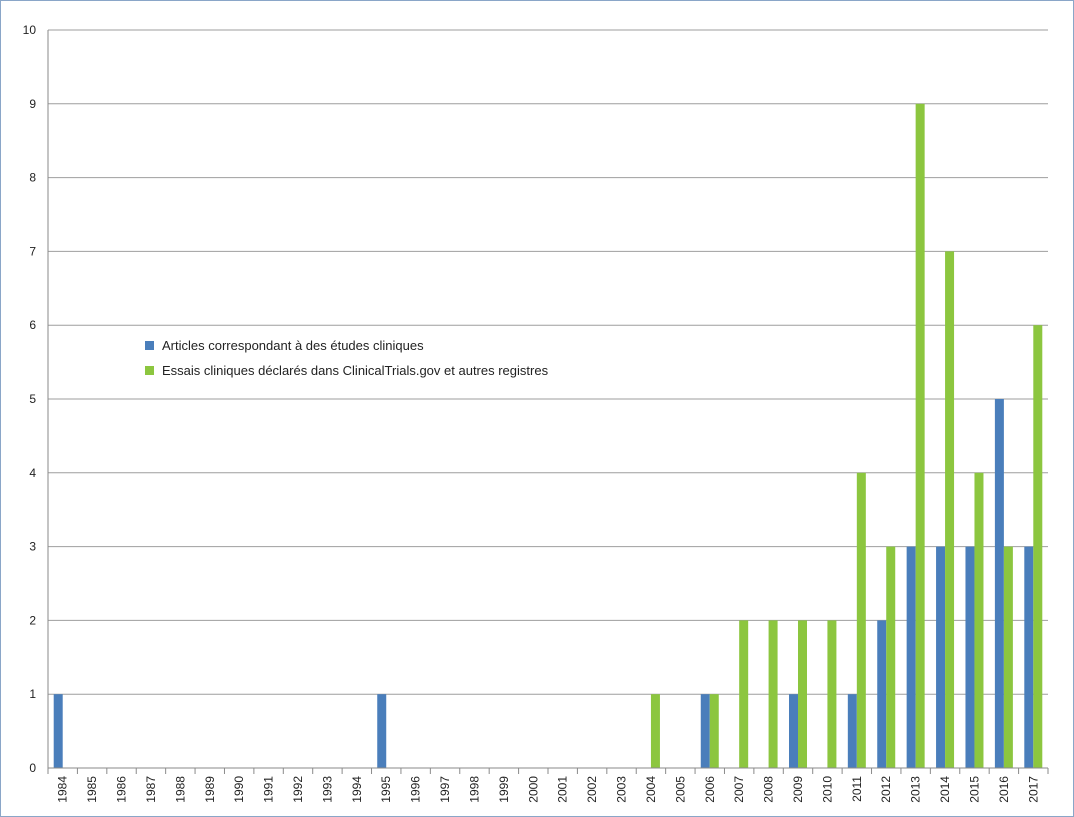 Image resolution: width=1074 pixels, height=817 pixels. What do you see at coordinates (32, 547) in the screenshot?
I see `y-tick-label: 3` at bounding box center [32, 547].